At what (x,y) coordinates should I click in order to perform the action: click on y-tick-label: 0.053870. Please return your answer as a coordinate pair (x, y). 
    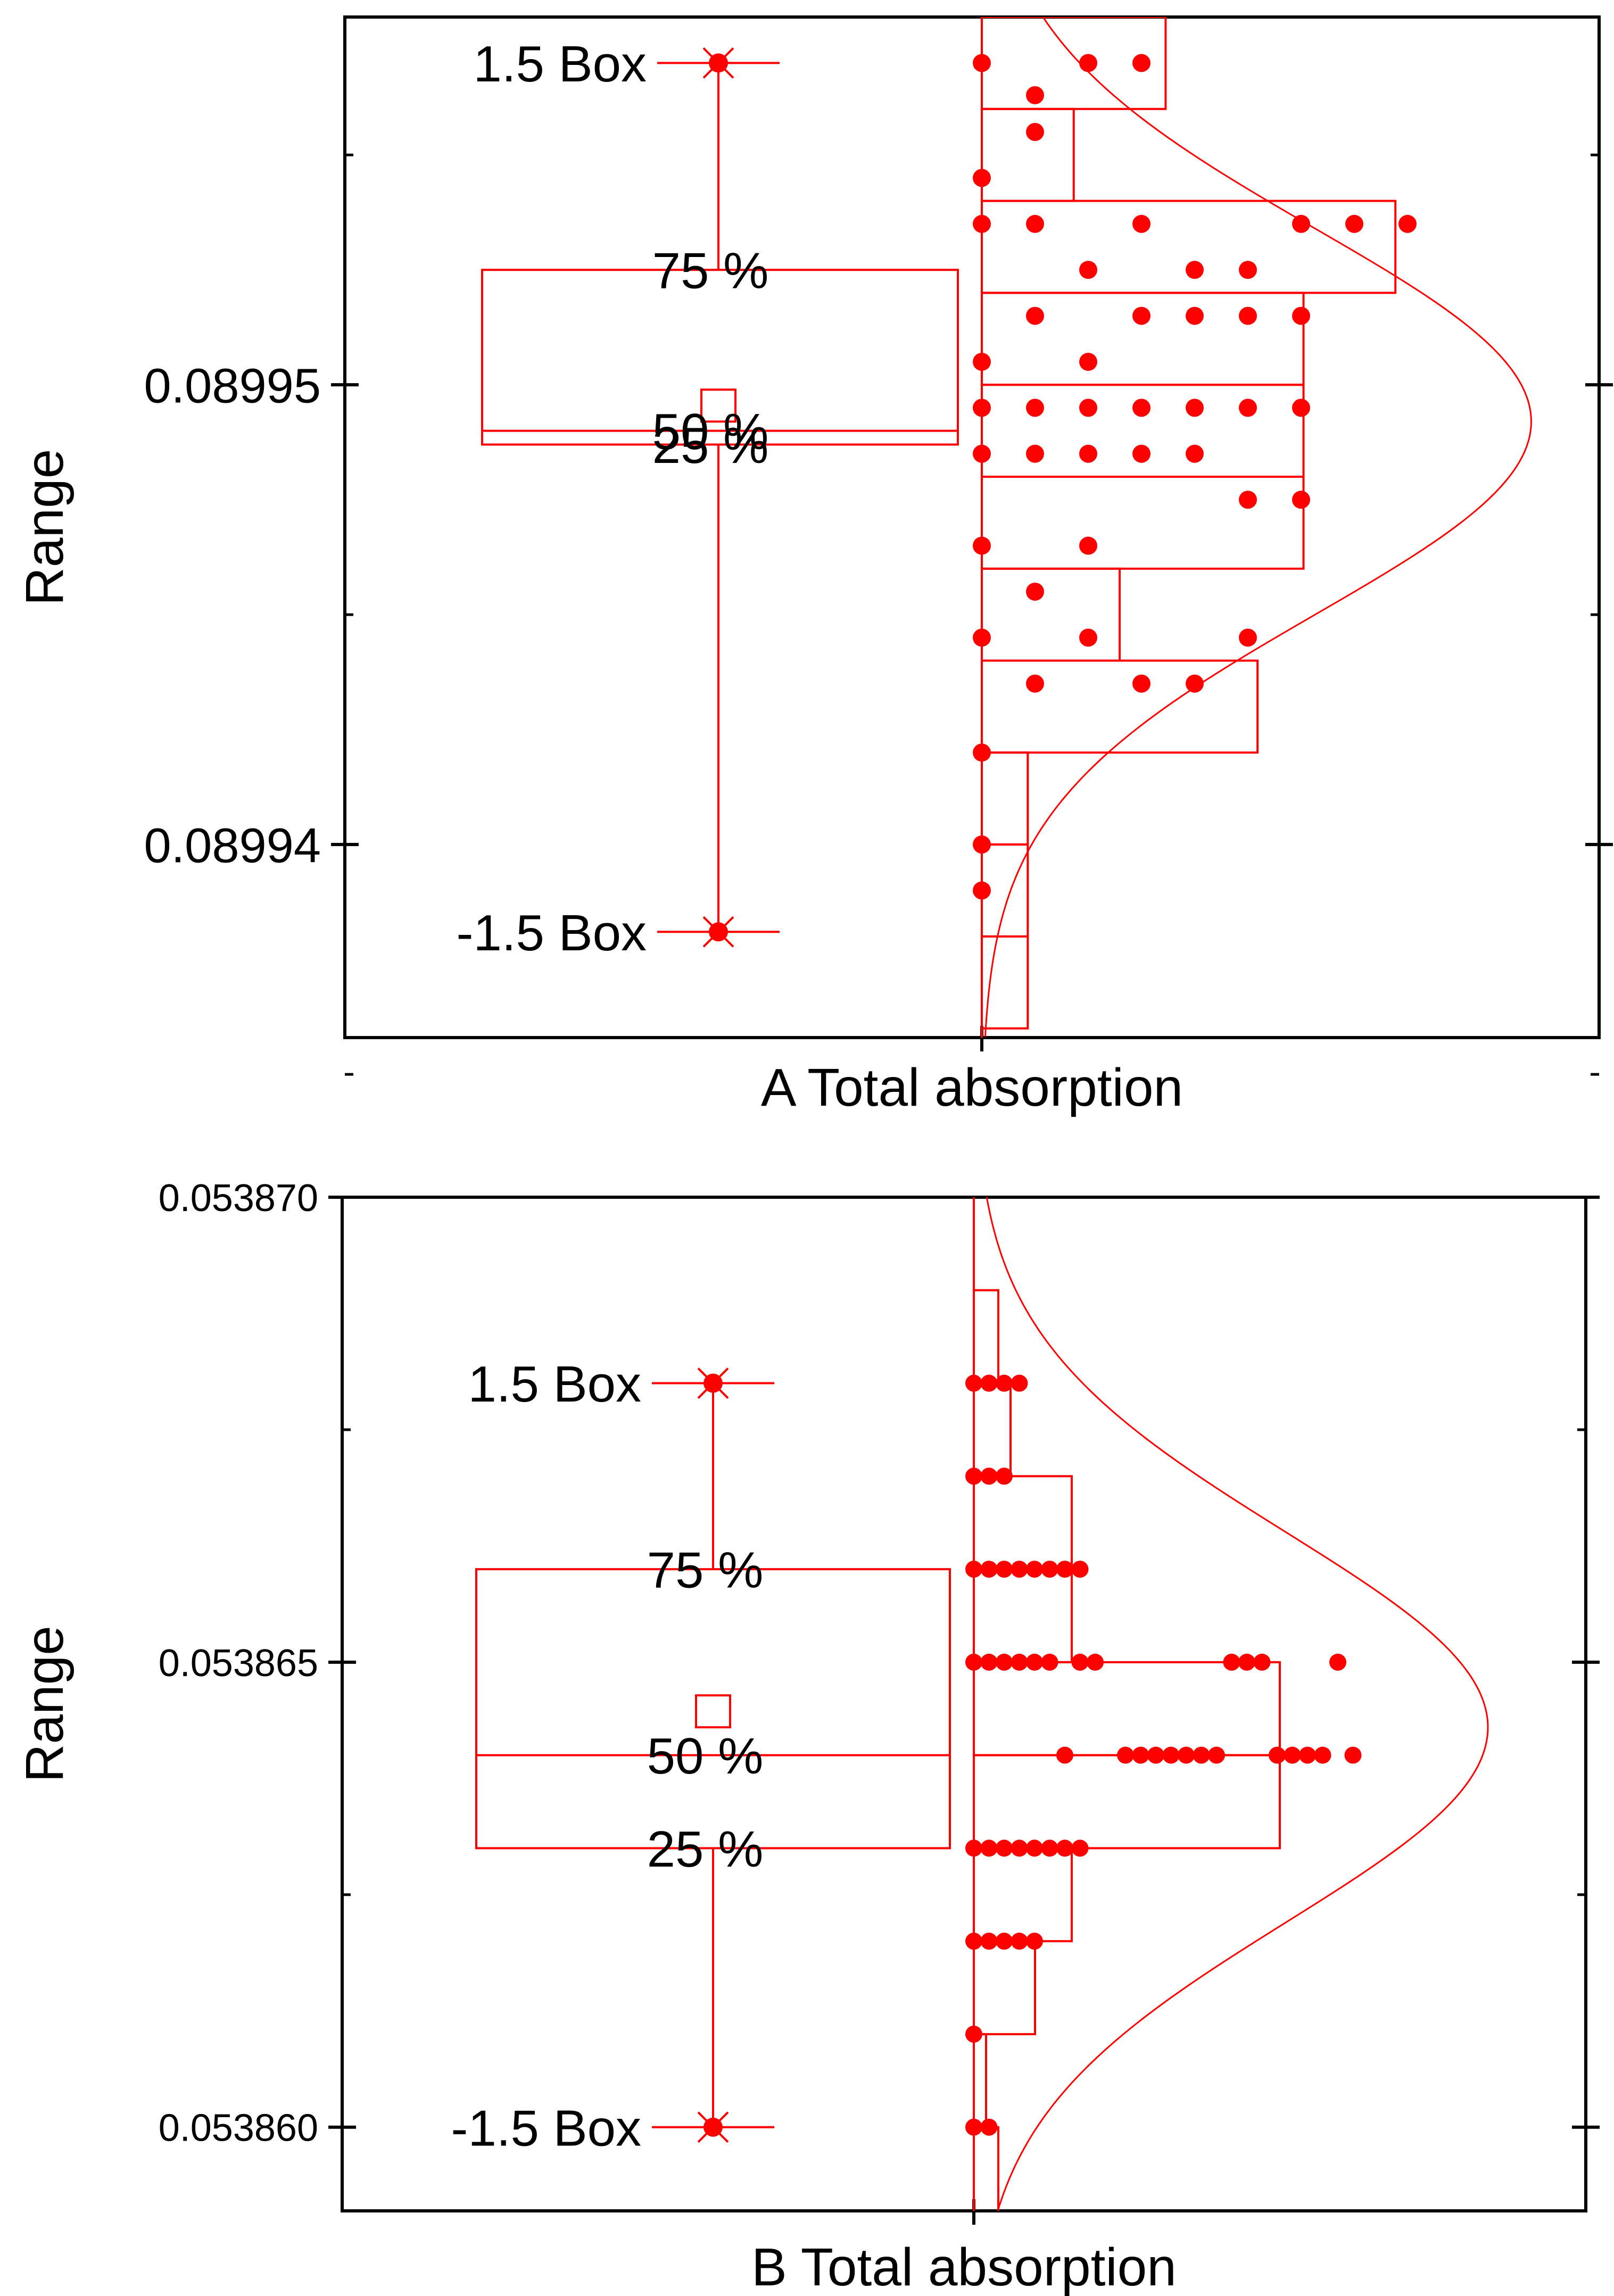
    Looking at the image, I should click on (238, 1198).